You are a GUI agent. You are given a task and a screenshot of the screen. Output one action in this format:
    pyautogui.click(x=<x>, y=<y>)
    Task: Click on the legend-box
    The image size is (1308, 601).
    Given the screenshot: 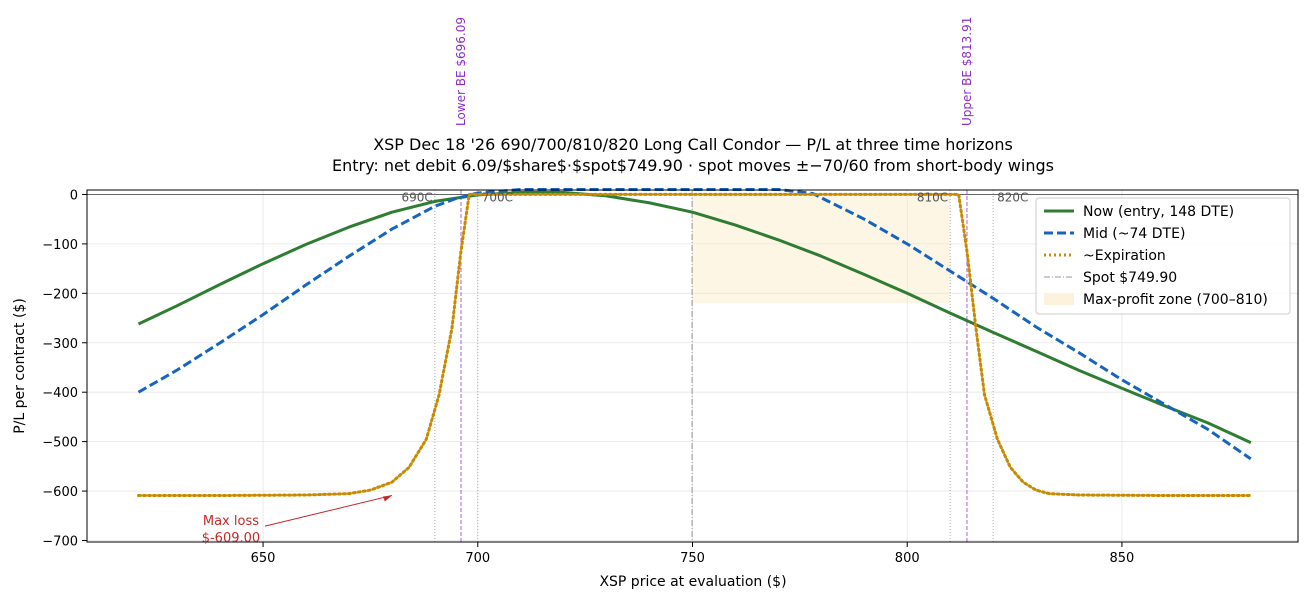 What is the action you would take?
    pyautogui.click(x=1163, y=256)
    